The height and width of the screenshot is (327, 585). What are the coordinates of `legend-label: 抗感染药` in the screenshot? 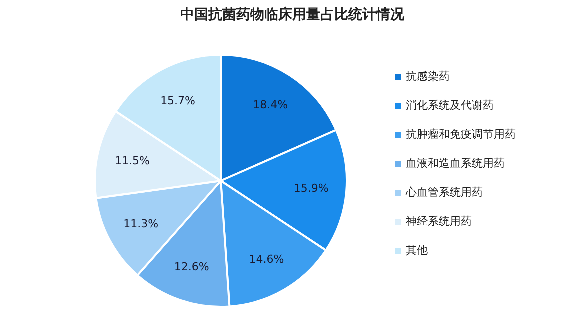 It's located at (428, 76).